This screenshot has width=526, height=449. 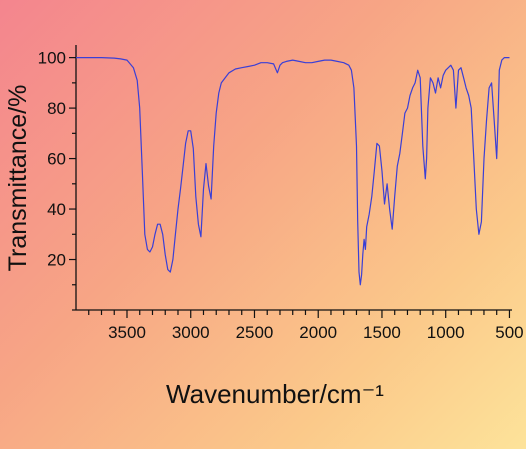 What do you see at coordinates (509, 332) in the screenshot?
I see `x-tick-label: 500` at bounding box center [509, 332].